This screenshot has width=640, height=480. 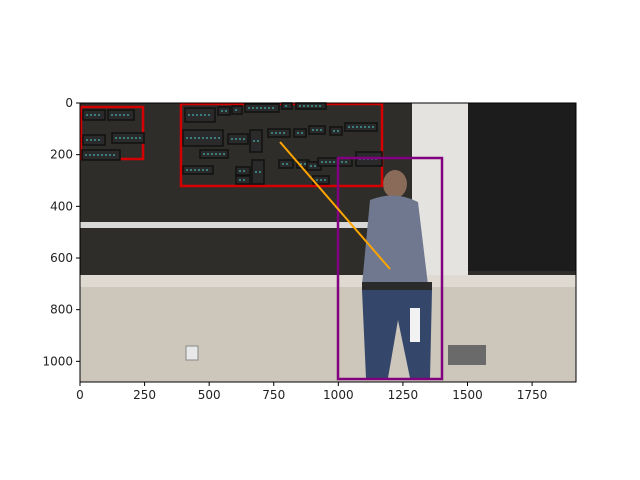 I want to click on floor-strip, so click(x=328, y=281).